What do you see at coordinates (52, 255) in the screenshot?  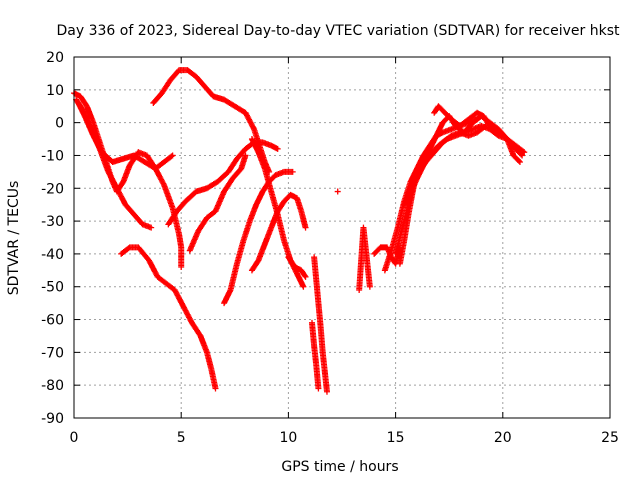 I see `y-tick-label: -40` at bounding box center [52, 255].